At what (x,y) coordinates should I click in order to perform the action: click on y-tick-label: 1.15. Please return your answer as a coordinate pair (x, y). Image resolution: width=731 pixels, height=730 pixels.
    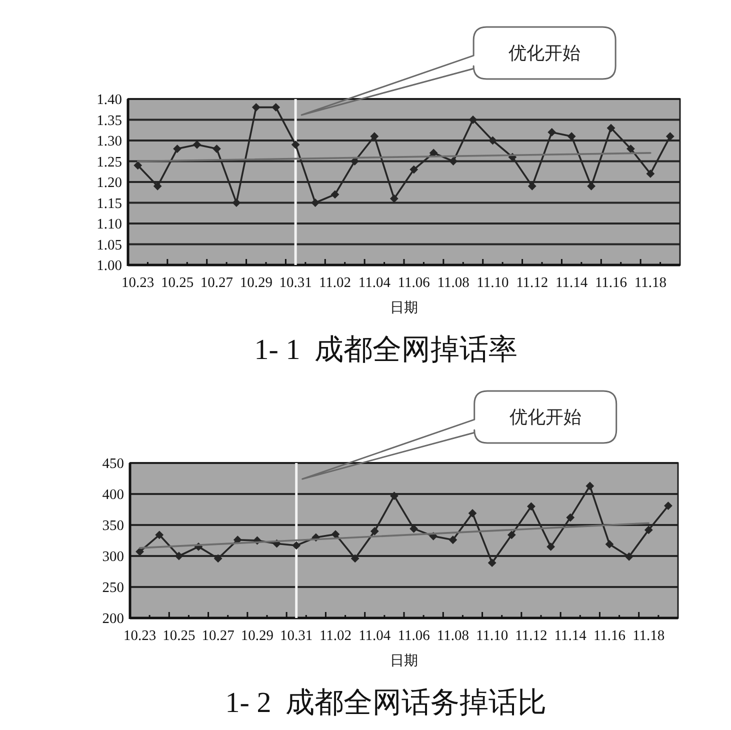
    Looking at the image, I should click on (109, 204).